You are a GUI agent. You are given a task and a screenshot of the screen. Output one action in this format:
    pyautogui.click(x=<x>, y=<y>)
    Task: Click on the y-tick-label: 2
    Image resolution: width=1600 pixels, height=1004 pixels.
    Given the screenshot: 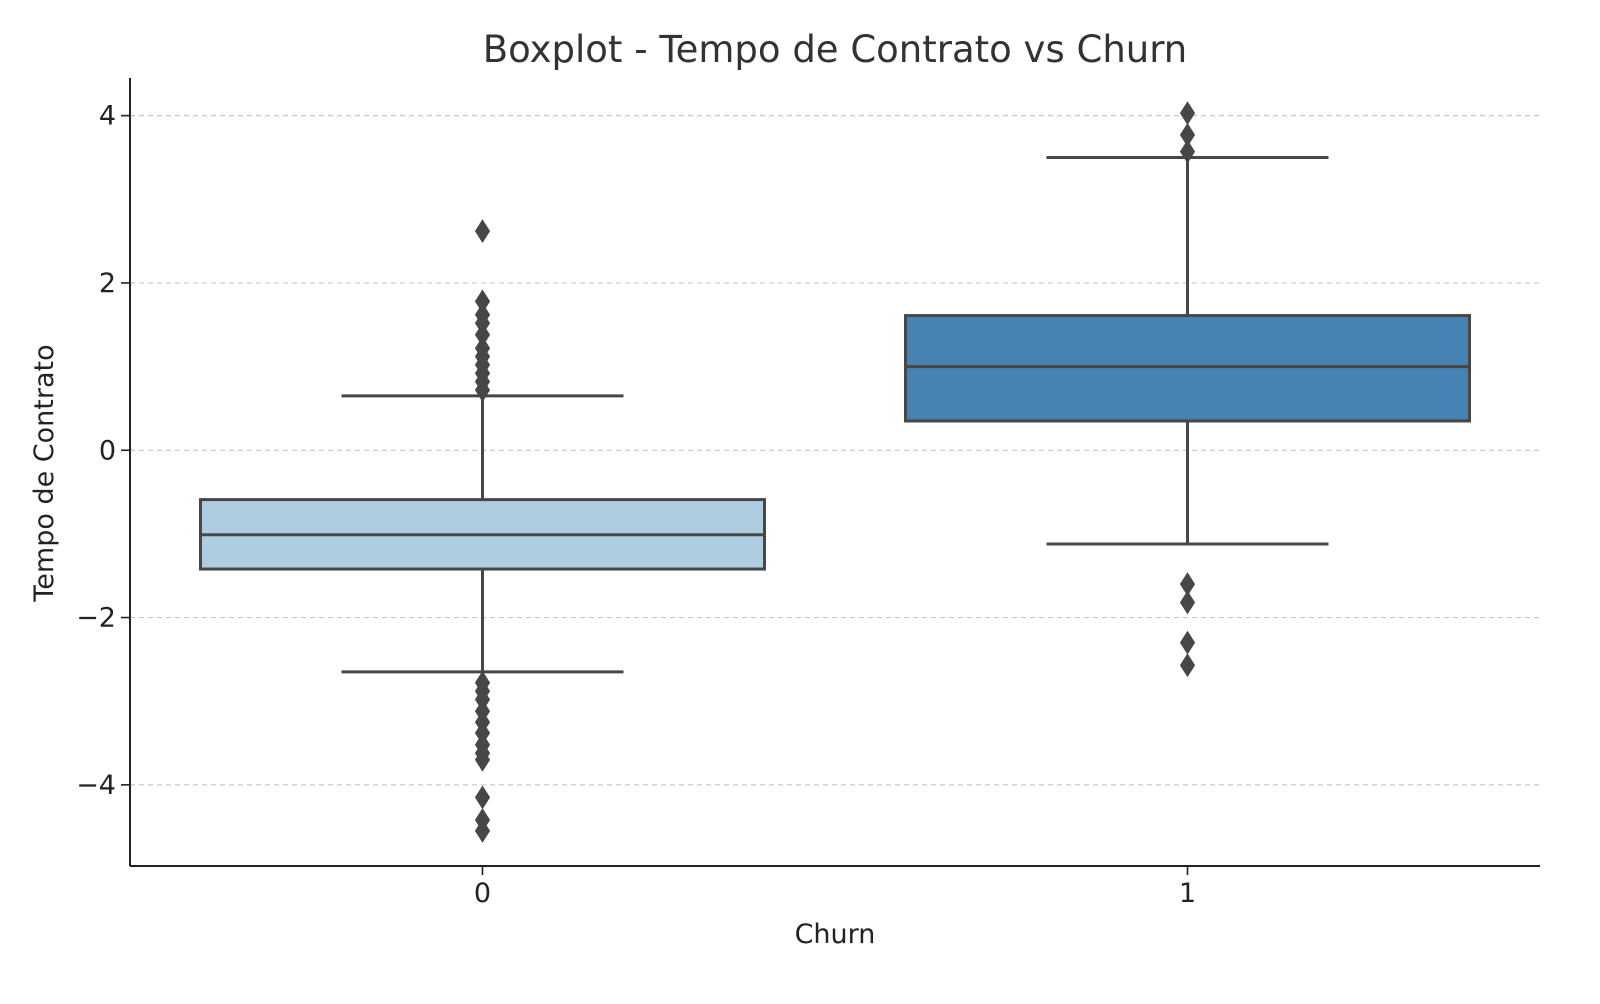 What is the action you would take?
    pyautogui.click(x=107, y=283)
    